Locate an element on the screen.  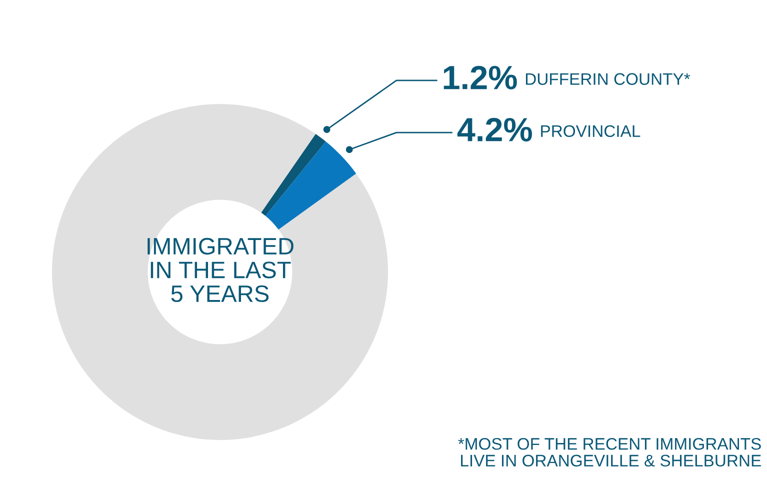
text: *MOST OF THE RECENT IMMIGRANTS LIVE IN ORANGEVILLE & SHELBURNE is located at coordinates (609, 452).